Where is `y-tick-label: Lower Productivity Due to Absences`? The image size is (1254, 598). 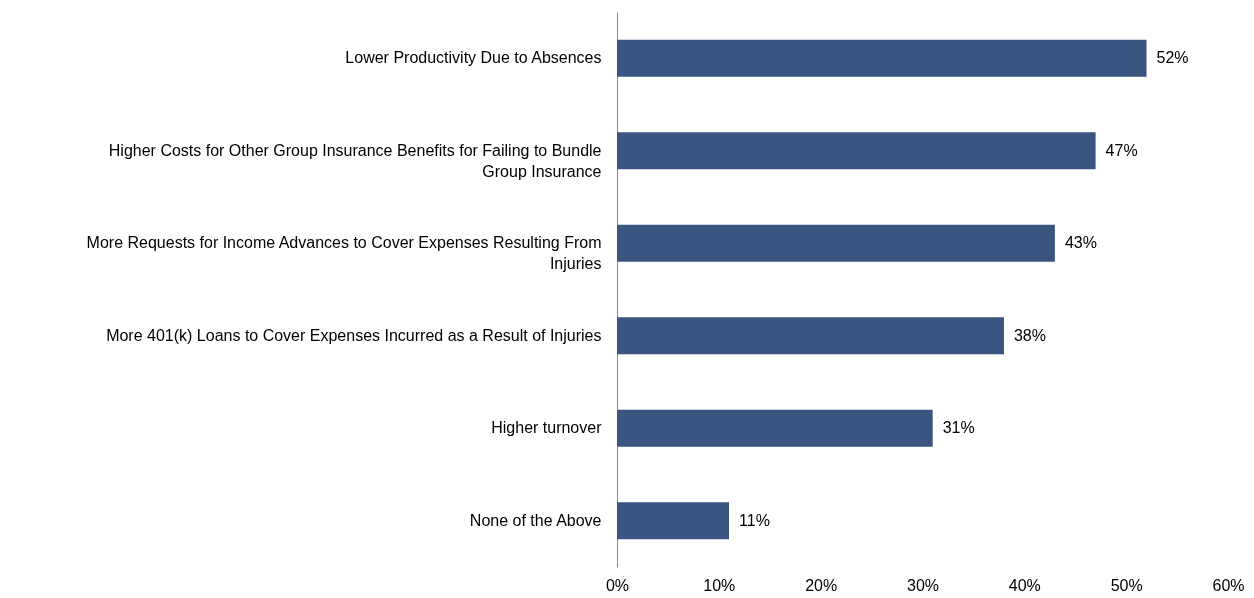
y-tick-label: Lower Productivity Due to Absences is located at coordinates (473, 58).